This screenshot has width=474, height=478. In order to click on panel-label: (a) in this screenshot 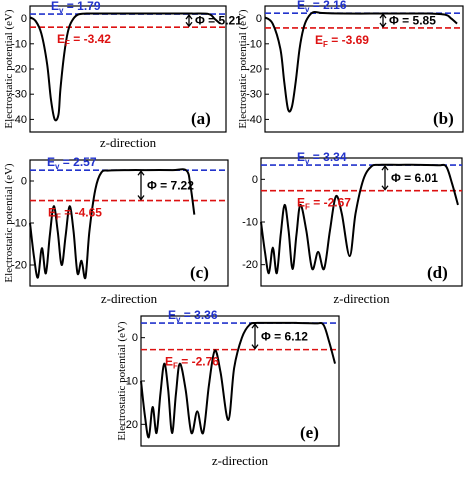, I will do `click(201, 118)`.